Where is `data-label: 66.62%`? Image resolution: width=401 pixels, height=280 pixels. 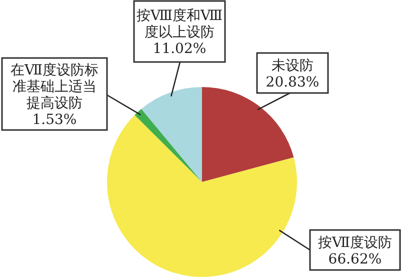
data-label: 66.62% is located at coordinates (355, 259).